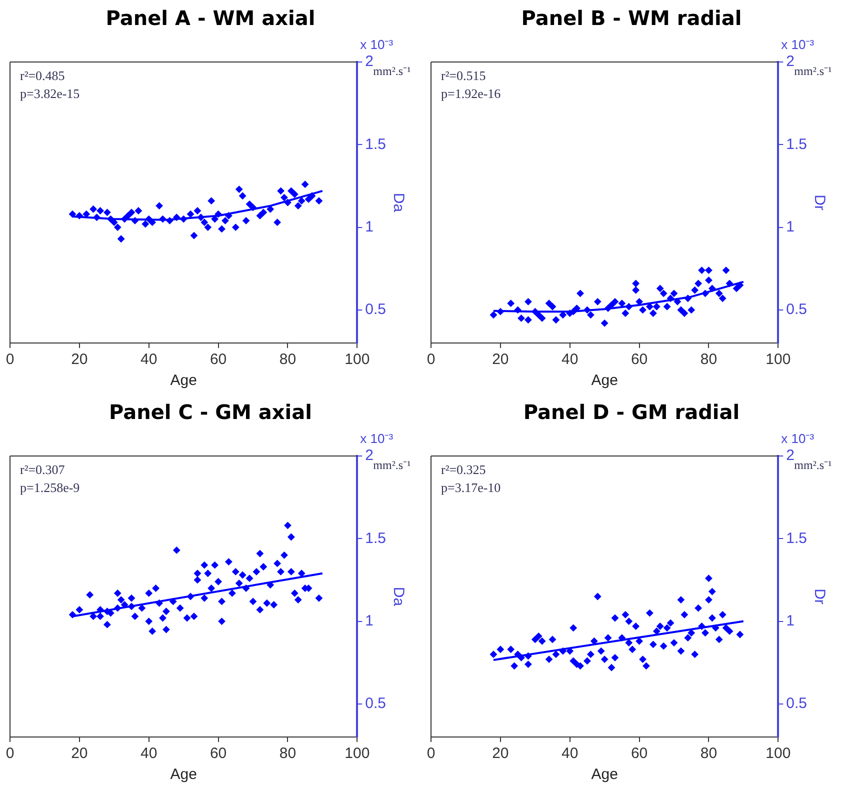 This screenshot has width=843, height=789. What do you see at coordinates (631, 412) in the screenshot?
I see `chart-title: Panel D - GM radial` at bounding box center [631, 412].